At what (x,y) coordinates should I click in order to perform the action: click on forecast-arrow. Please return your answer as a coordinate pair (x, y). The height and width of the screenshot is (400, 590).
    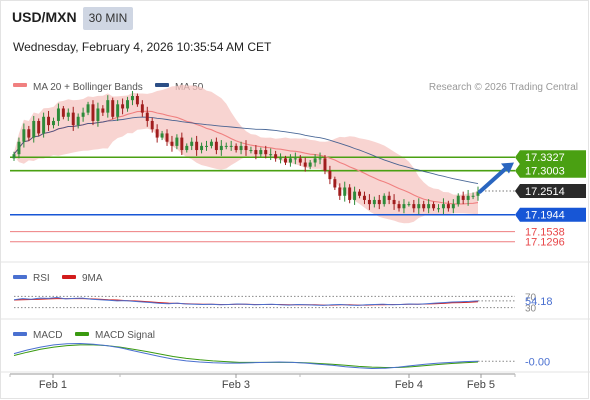
    Looking at the image, I should click on (494, 179).